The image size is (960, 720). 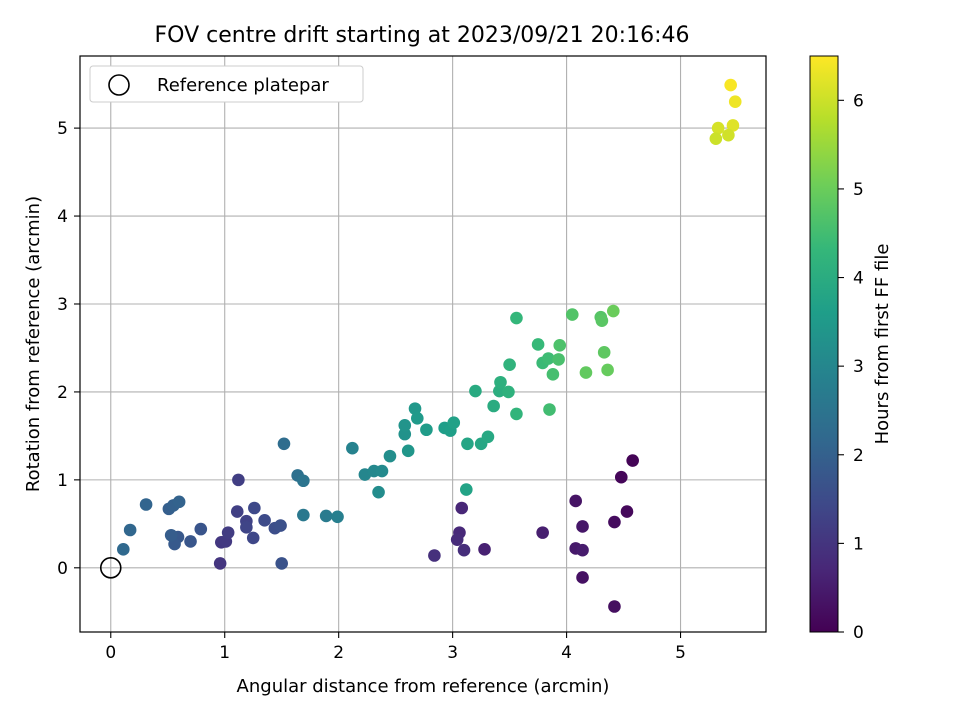 I want to click on colorbar-tick-label: 4, so click(x=858, y=279).